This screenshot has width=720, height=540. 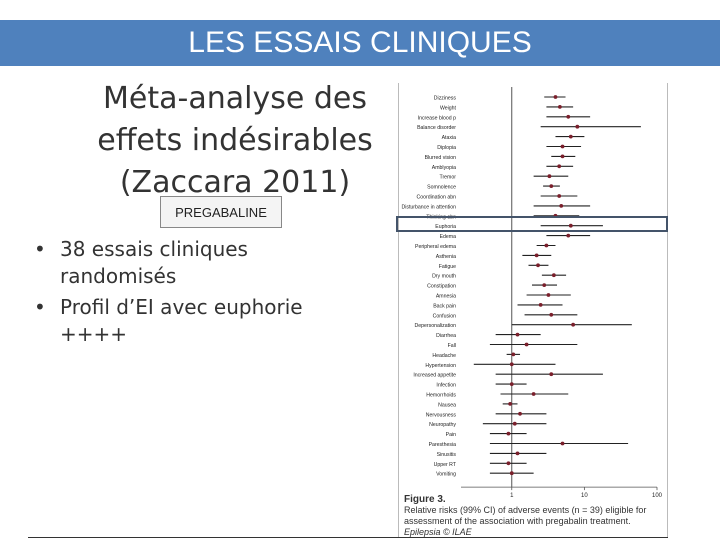 What do you see at coordinates (446, 386) in the screenshot?
I see `row-label: Infection` at bounding box center [446, 386].